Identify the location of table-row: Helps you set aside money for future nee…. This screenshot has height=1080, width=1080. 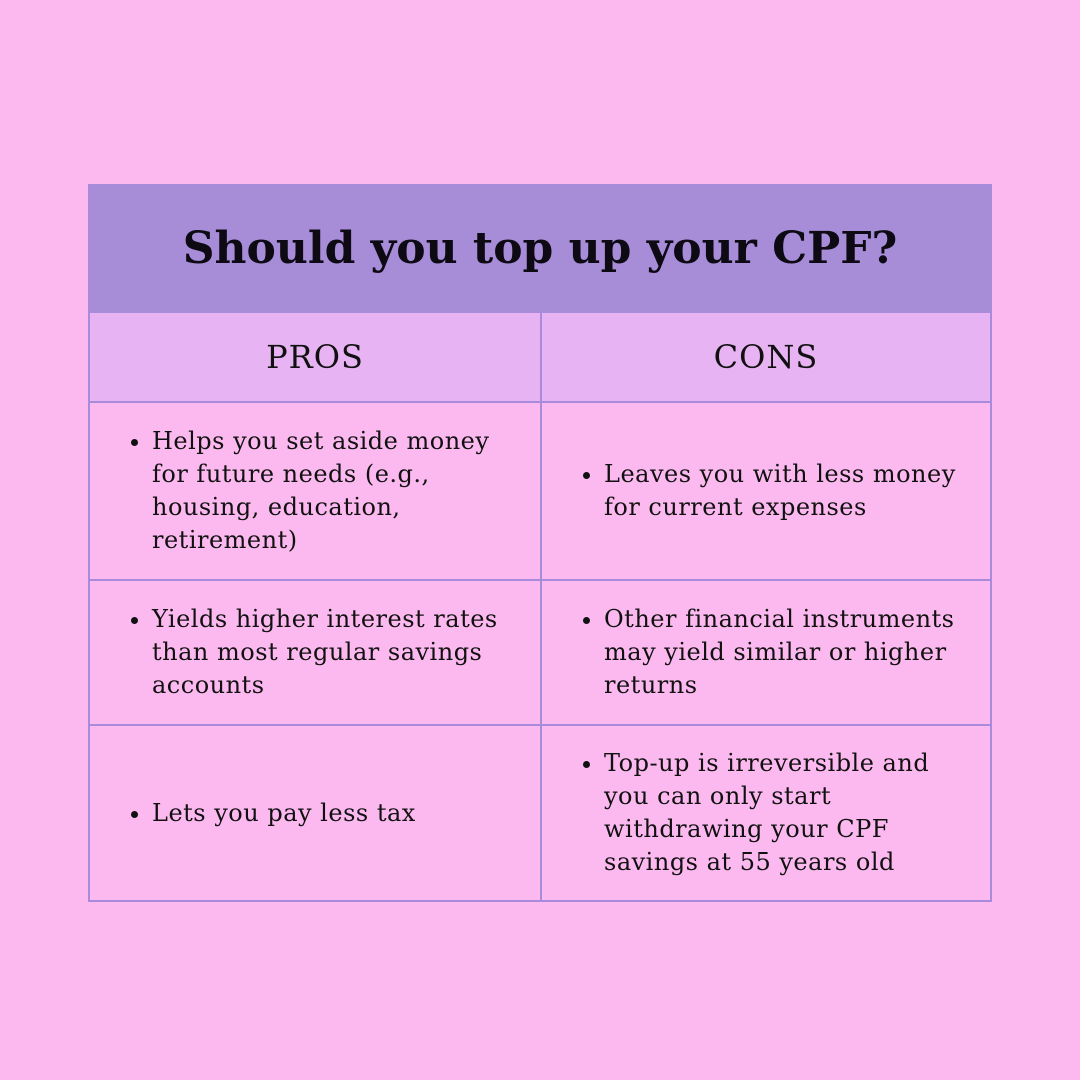
(540, 490).